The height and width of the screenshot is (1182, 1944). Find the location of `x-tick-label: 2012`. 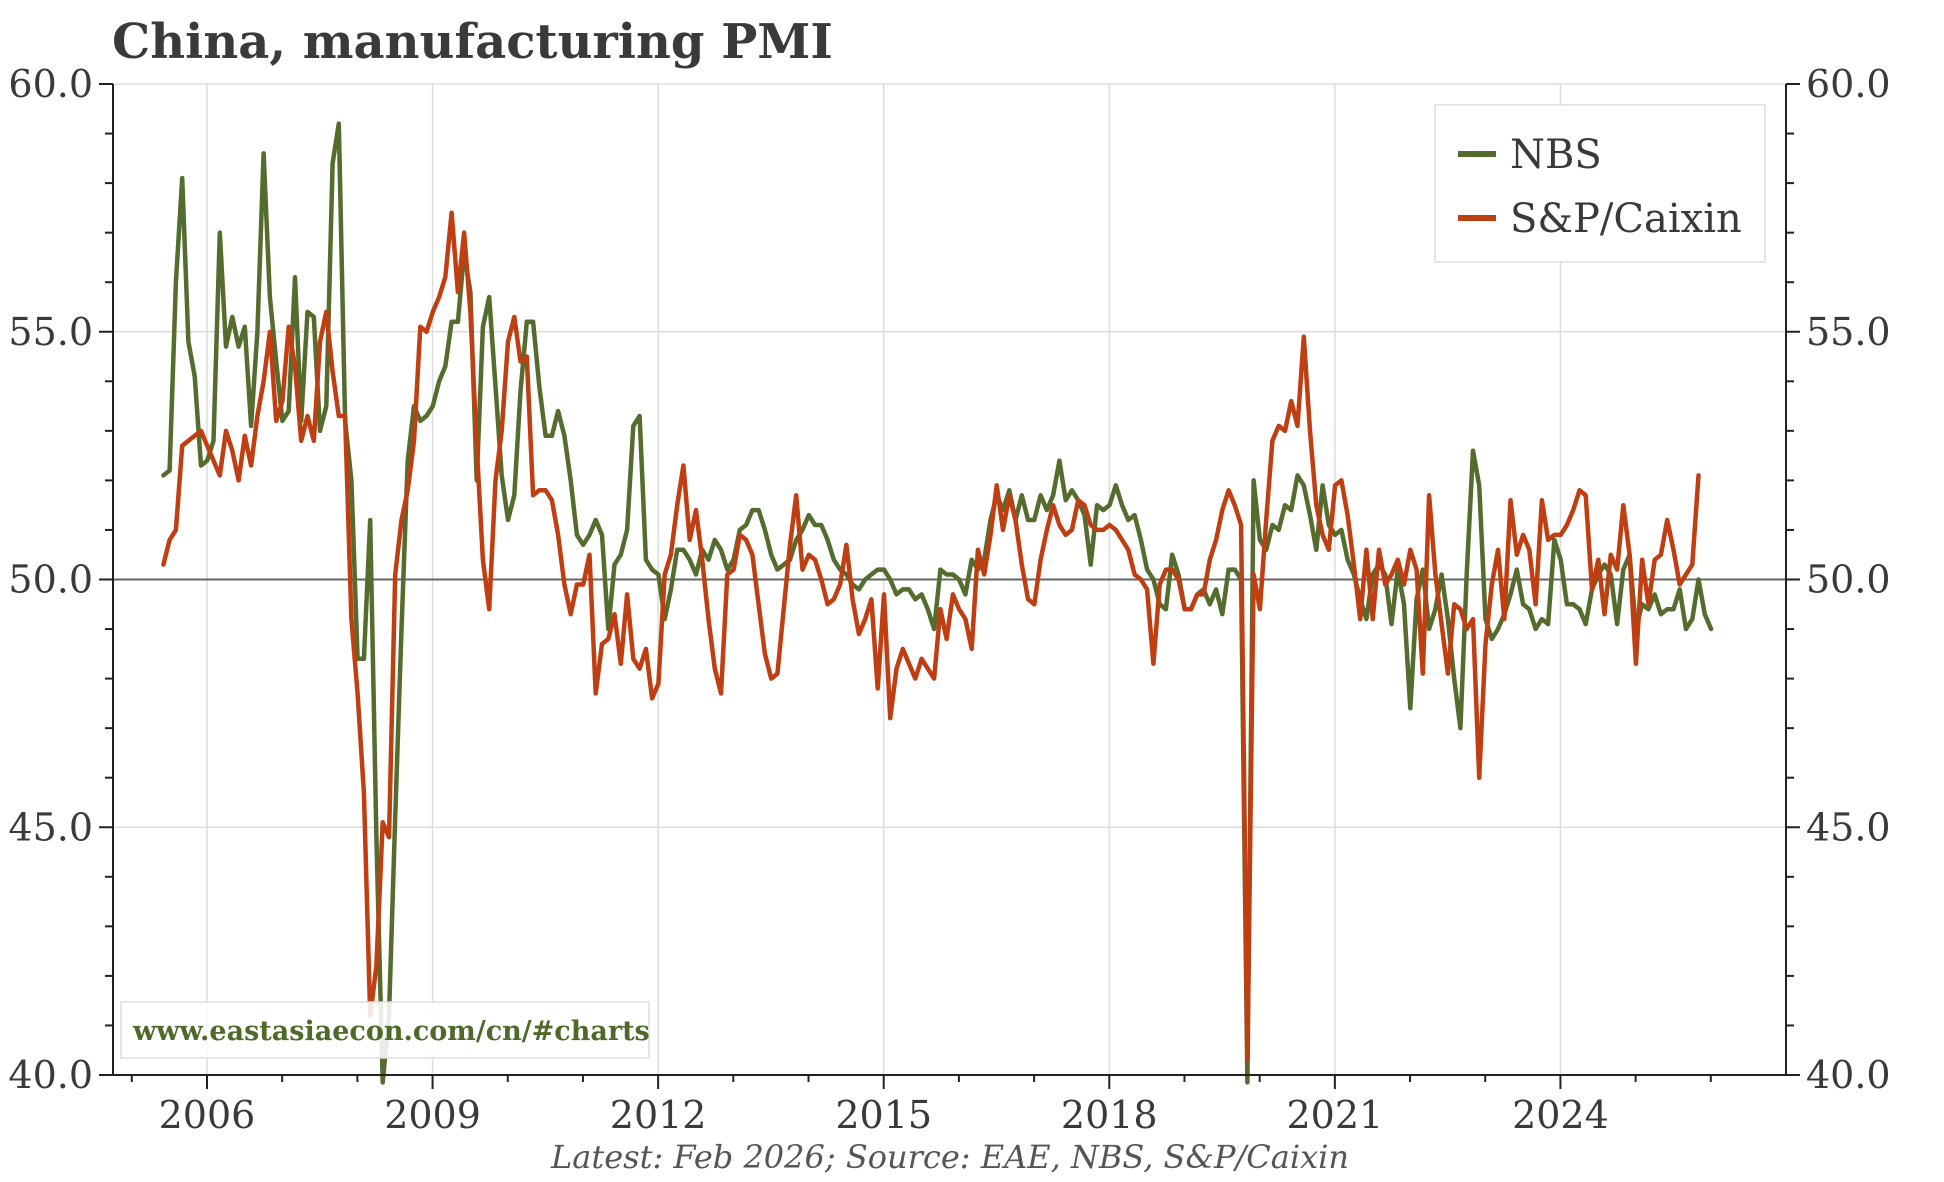

x-tick-label: 2012 is located at coordinates (658, 1115).